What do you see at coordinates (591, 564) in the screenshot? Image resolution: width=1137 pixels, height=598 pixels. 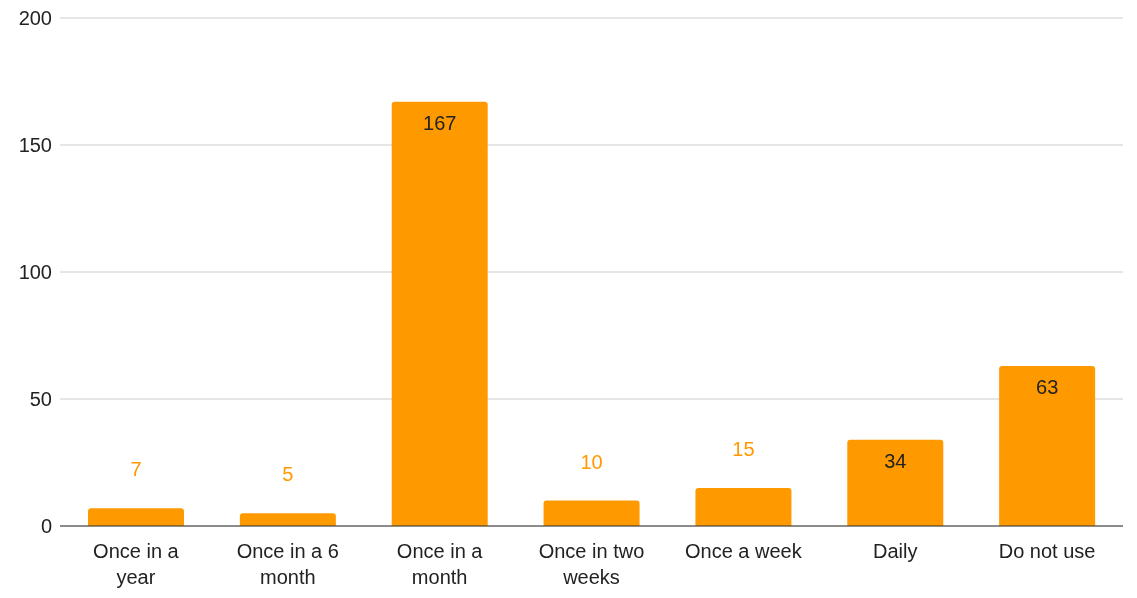 I see `x-tick-label: Once in two weeks` at bounding box center [591, 564].